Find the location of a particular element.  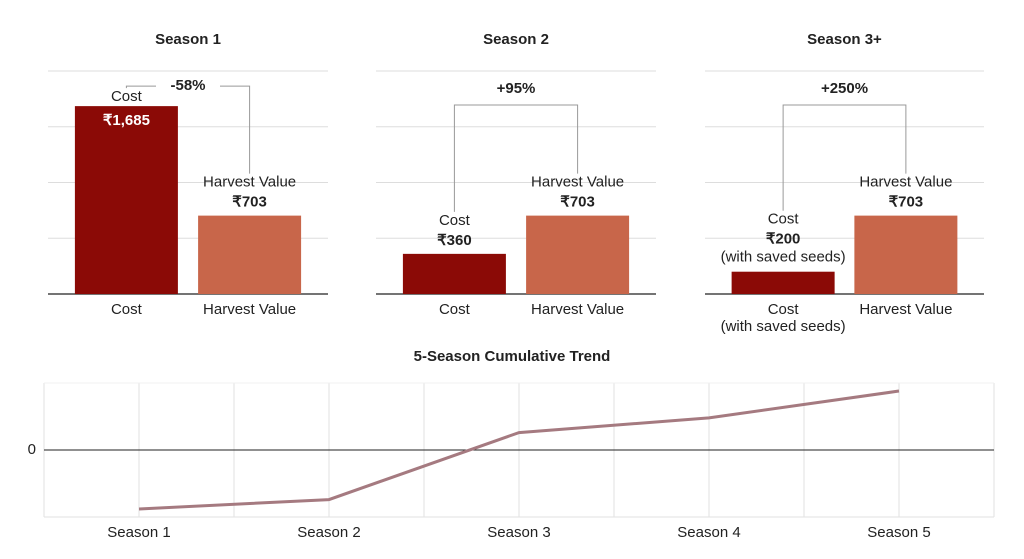

x-tick-note: (with saved seeds) is located at coordinates (783, 326).